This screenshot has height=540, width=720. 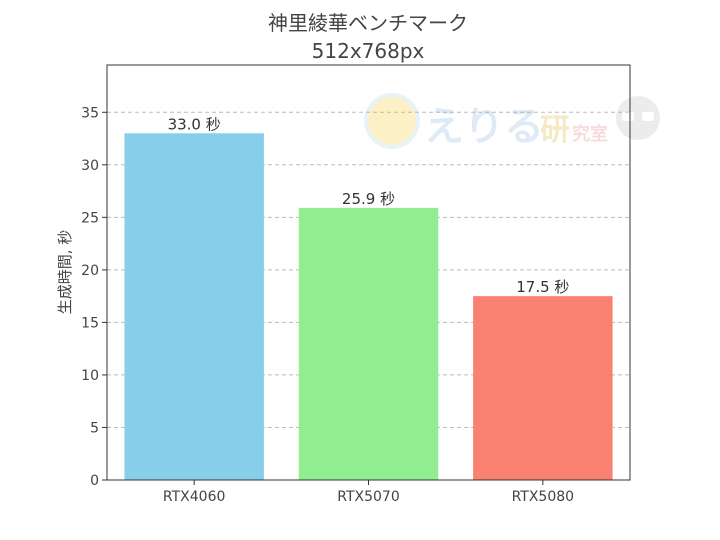 I want to click on chart-subtitle: 512x768px, so click(x=368, y=51).